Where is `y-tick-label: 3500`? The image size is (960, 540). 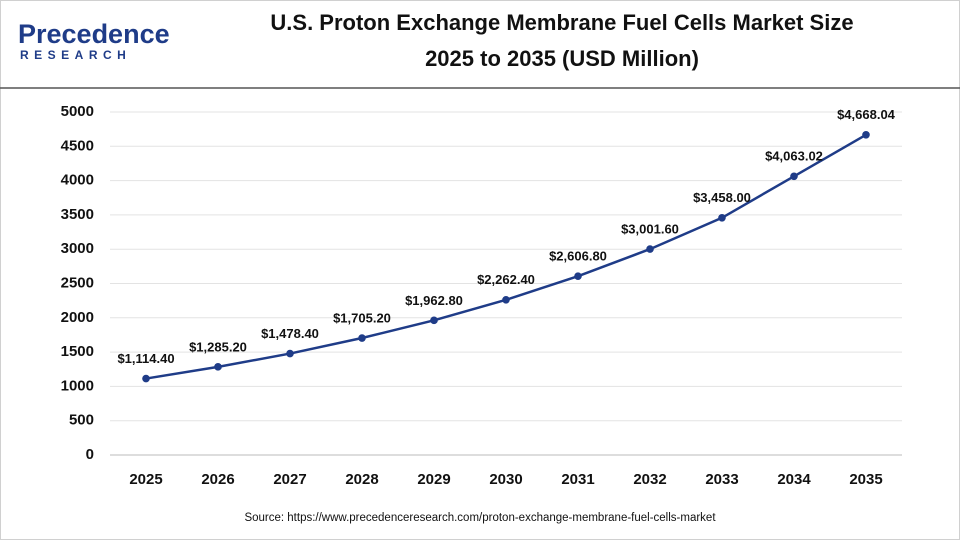 y-tick-label: 3500 is located at coordinates (77, 214).